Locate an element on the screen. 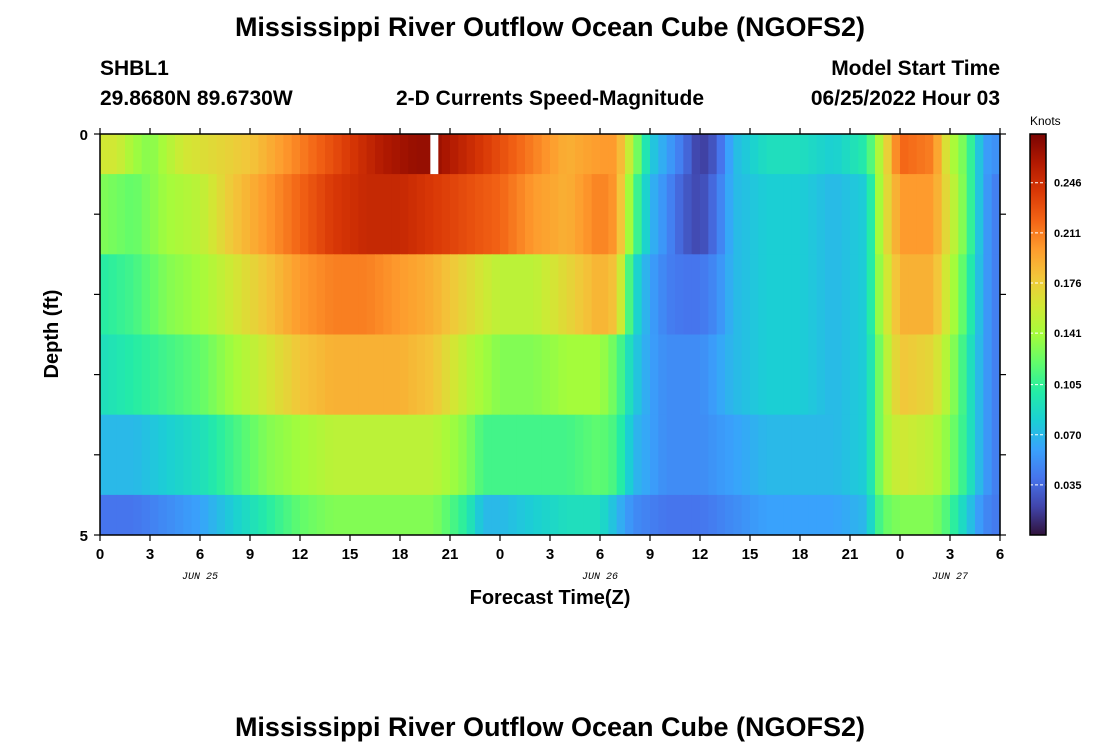  x-tick-label: 0 is located at coordinates (900, 554).